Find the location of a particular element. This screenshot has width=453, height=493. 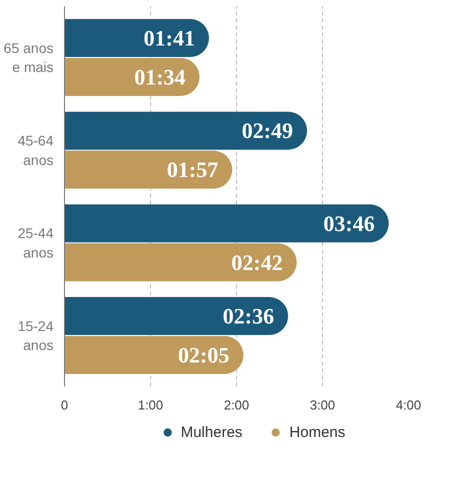

x-tick-label: 4:00 is located at coordinates (409, 405).